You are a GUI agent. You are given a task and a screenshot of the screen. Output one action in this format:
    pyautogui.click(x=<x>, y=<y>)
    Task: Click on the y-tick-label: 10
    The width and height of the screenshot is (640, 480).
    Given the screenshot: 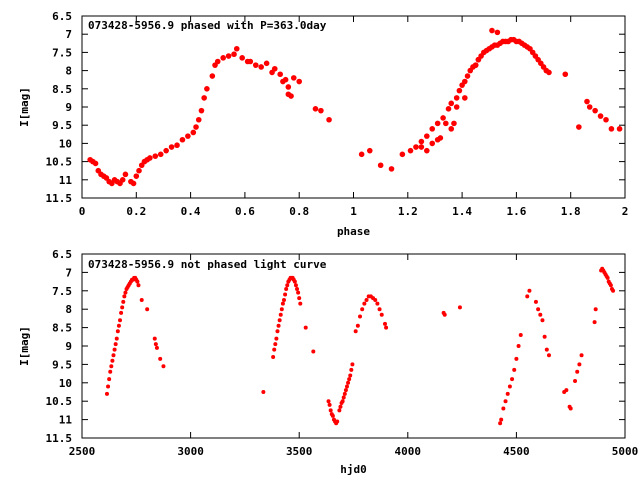 What is the action you would take?
    pyautogui.click(x=65, y=383)
    